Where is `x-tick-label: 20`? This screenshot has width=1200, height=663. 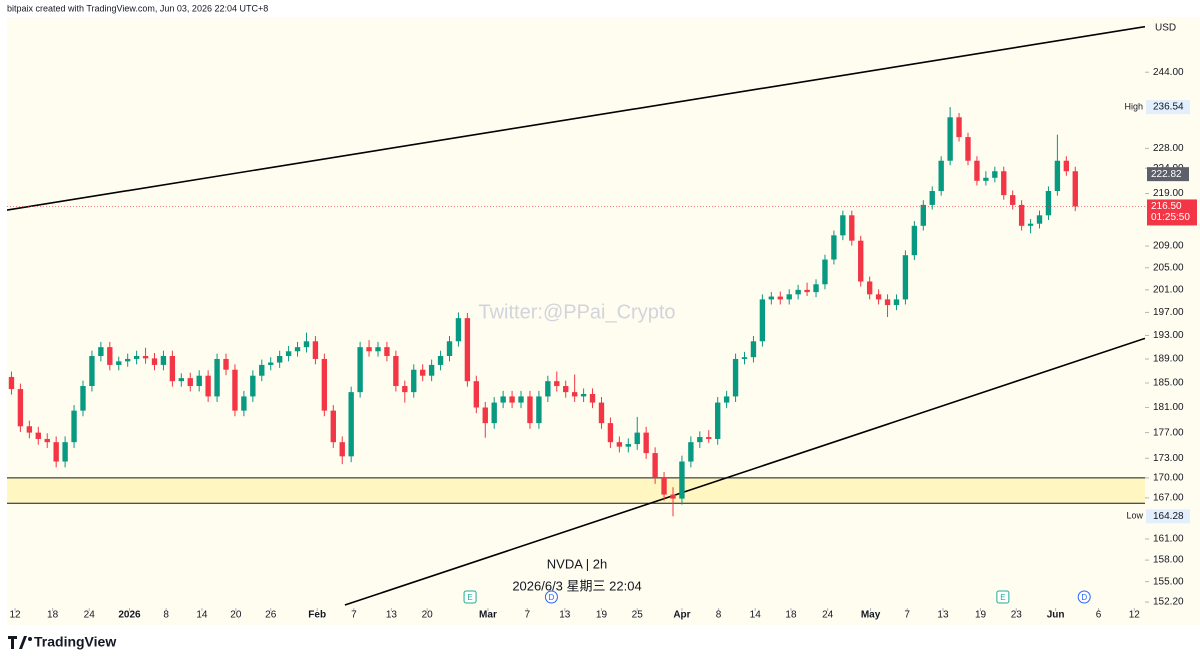
x-tick-label: 20 is located at coordinates (236, 615).